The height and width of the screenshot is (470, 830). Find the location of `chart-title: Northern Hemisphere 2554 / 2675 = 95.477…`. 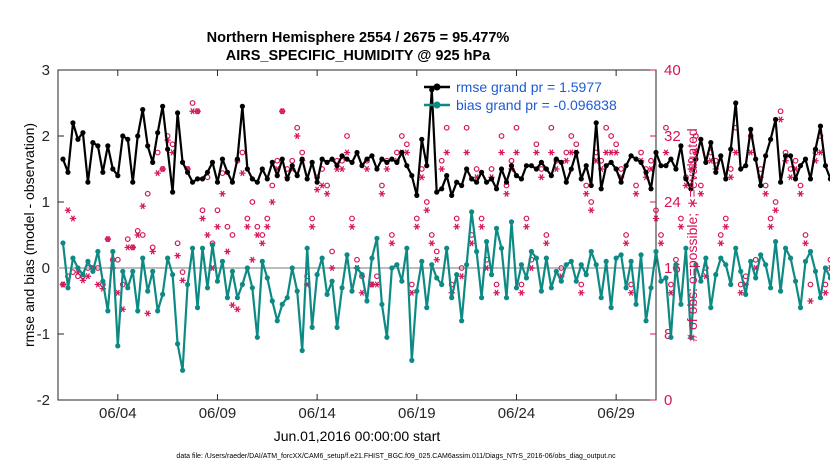

chart-title: Northern Hemisphere 2554 / 2675 = 95.477… is located at coordinates (358, 38).